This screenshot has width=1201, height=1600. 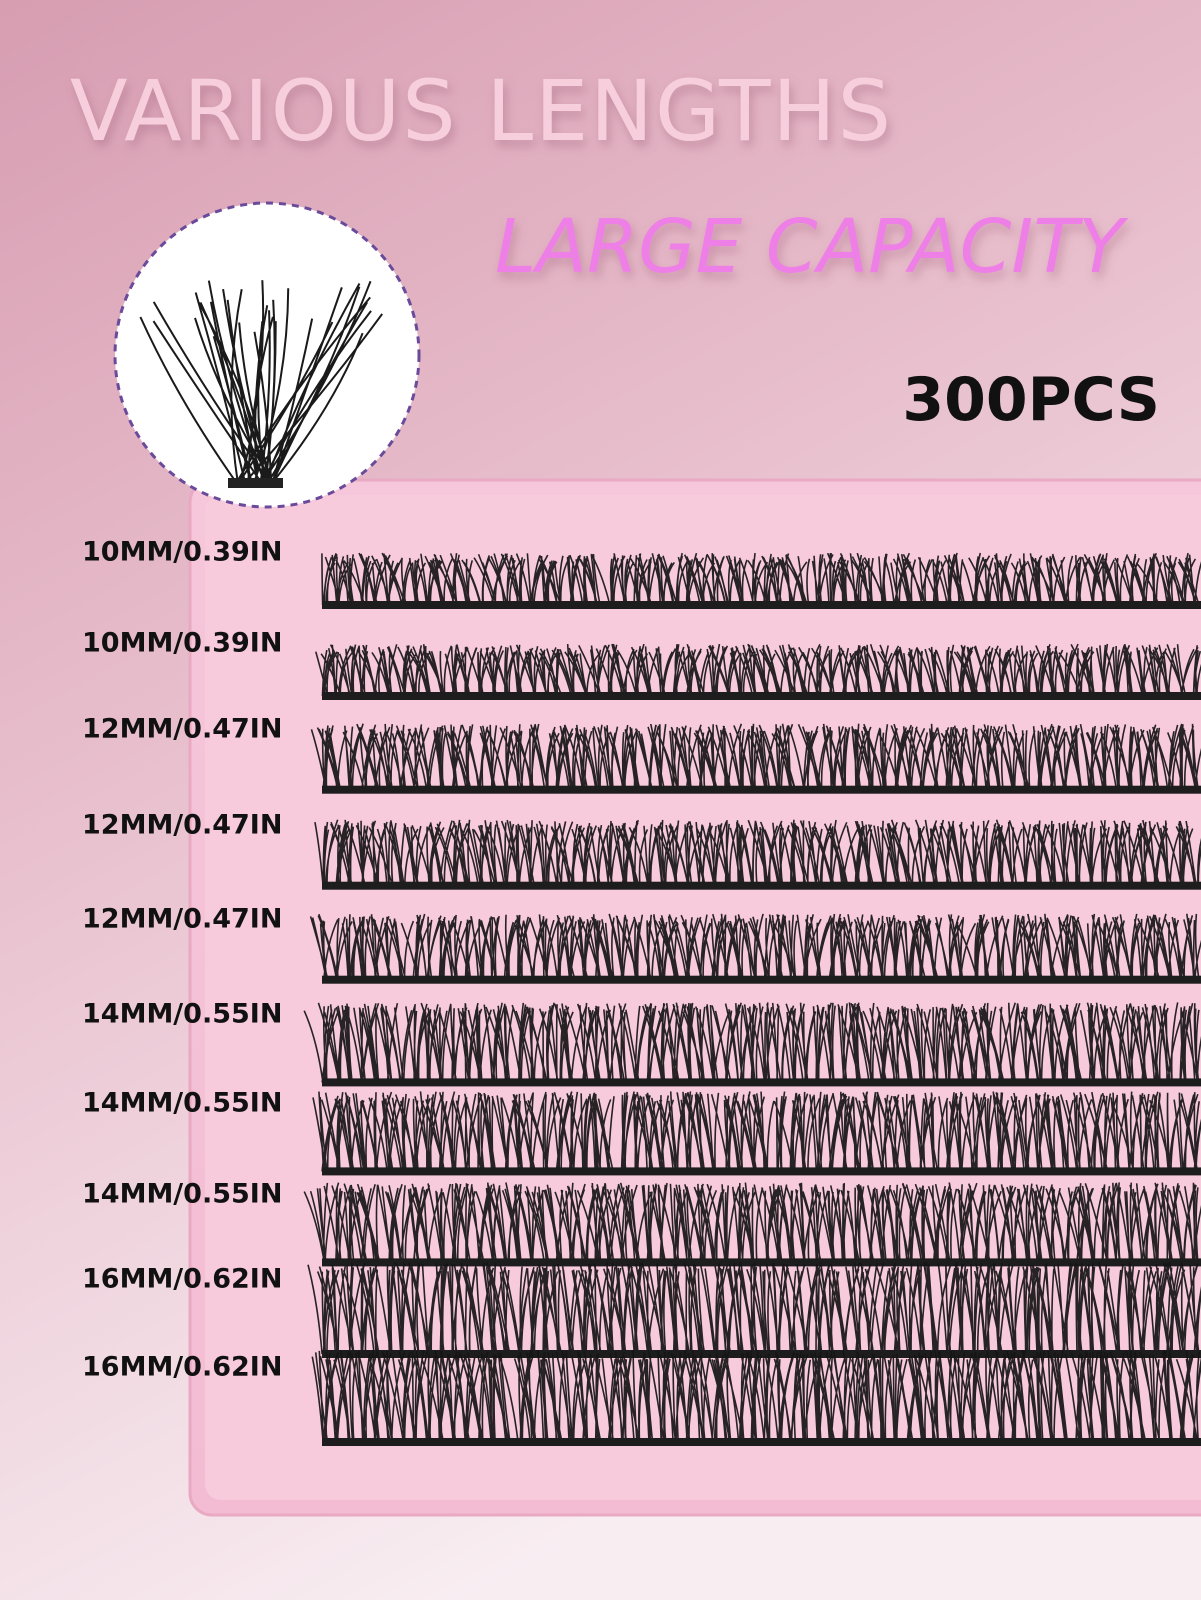 What do you see at coordinates (481, 111) in the screenshot?
I see `title: VARIOUS LENGTHS` at bounding box center [481, 111].